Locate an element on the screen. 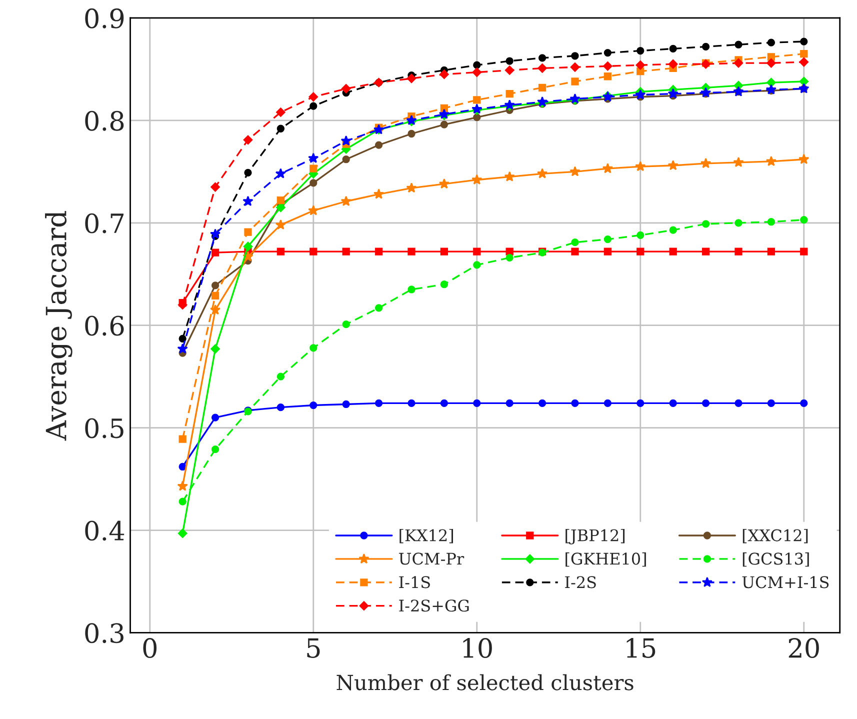  y-tick-label: 0.3 is located at coordinates (104, 633).